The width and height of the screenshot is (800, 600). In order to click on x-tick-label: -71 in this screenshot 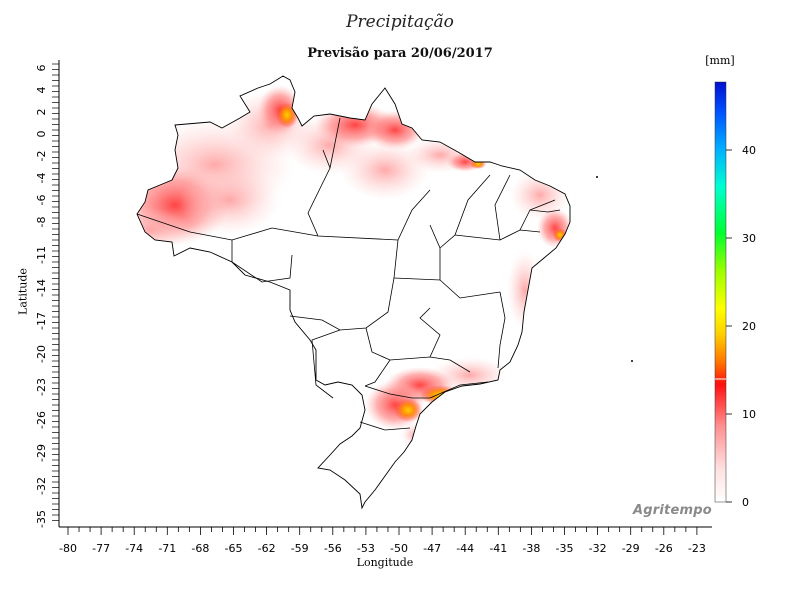, I will do `click(167, 548)`.